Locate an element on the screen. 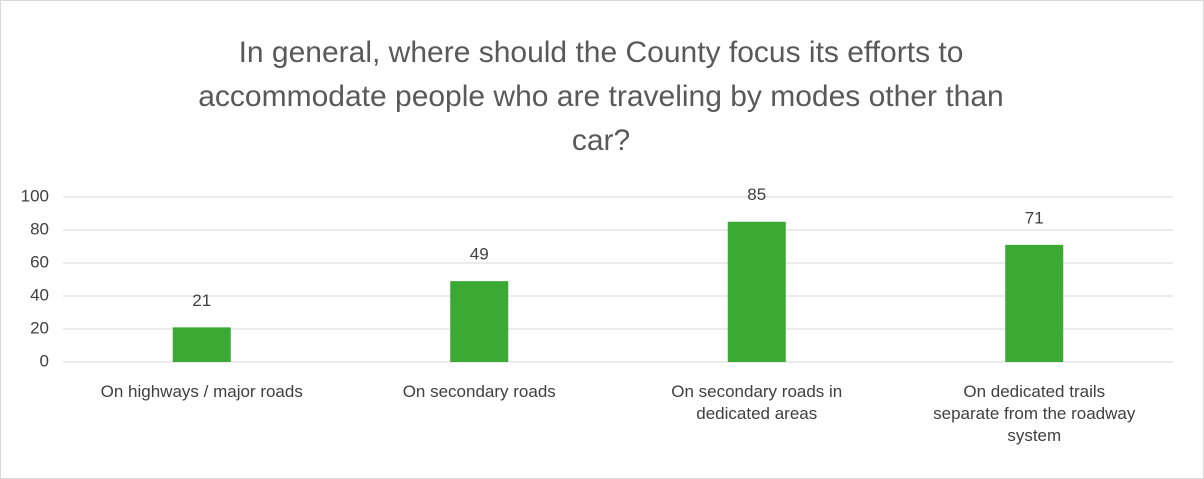 This screenshot has width=1204, height=479. y-tick-label: 60 is located at coordinates (39, 261).